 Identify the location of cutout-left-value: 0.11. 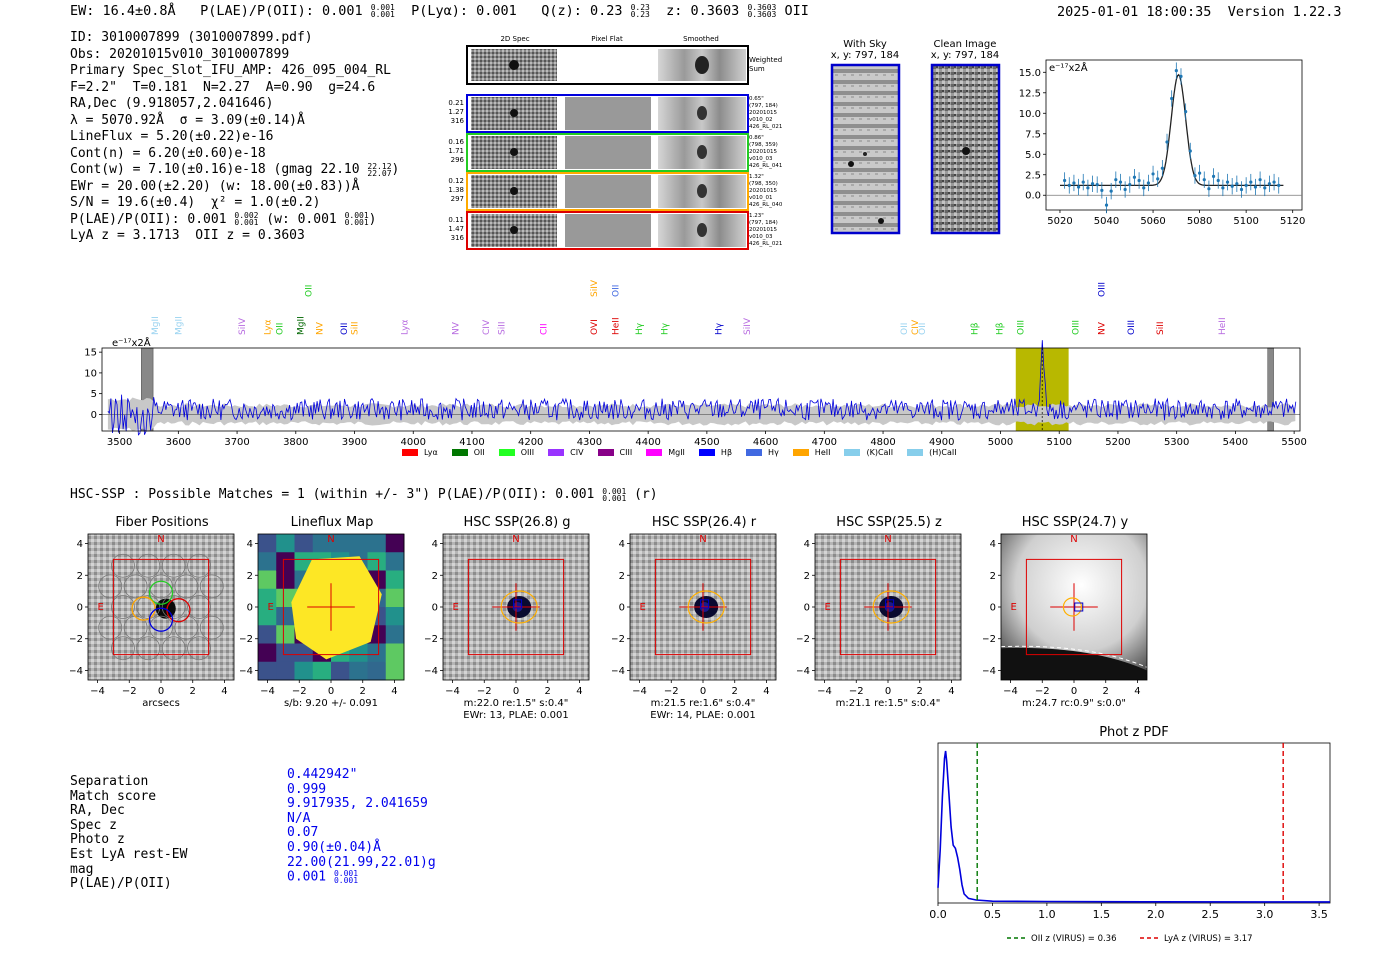
(456, 220).